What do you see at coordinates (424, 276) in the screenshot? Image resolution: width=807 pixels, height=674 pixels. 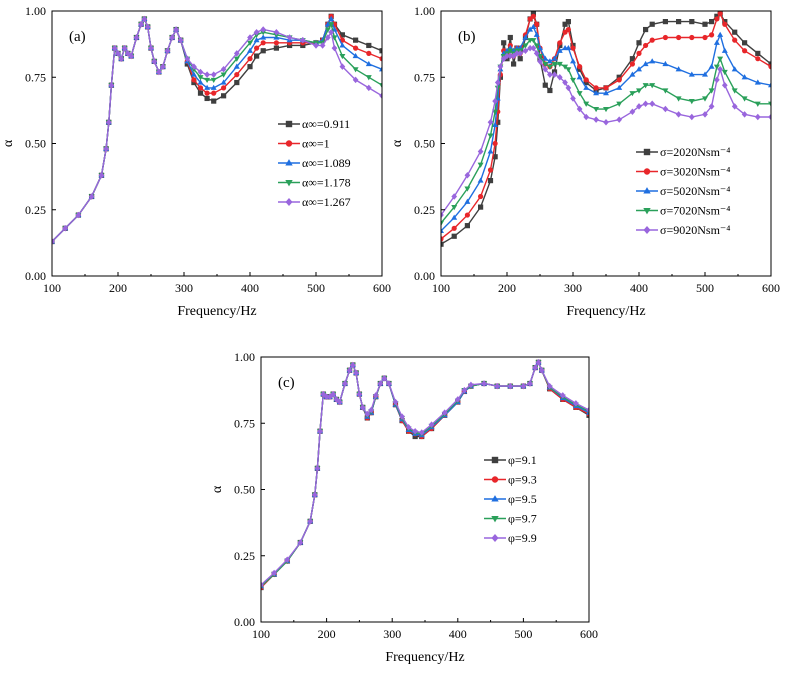 I see `y-tick-label: 0.00` at bounding box center [424, 276].